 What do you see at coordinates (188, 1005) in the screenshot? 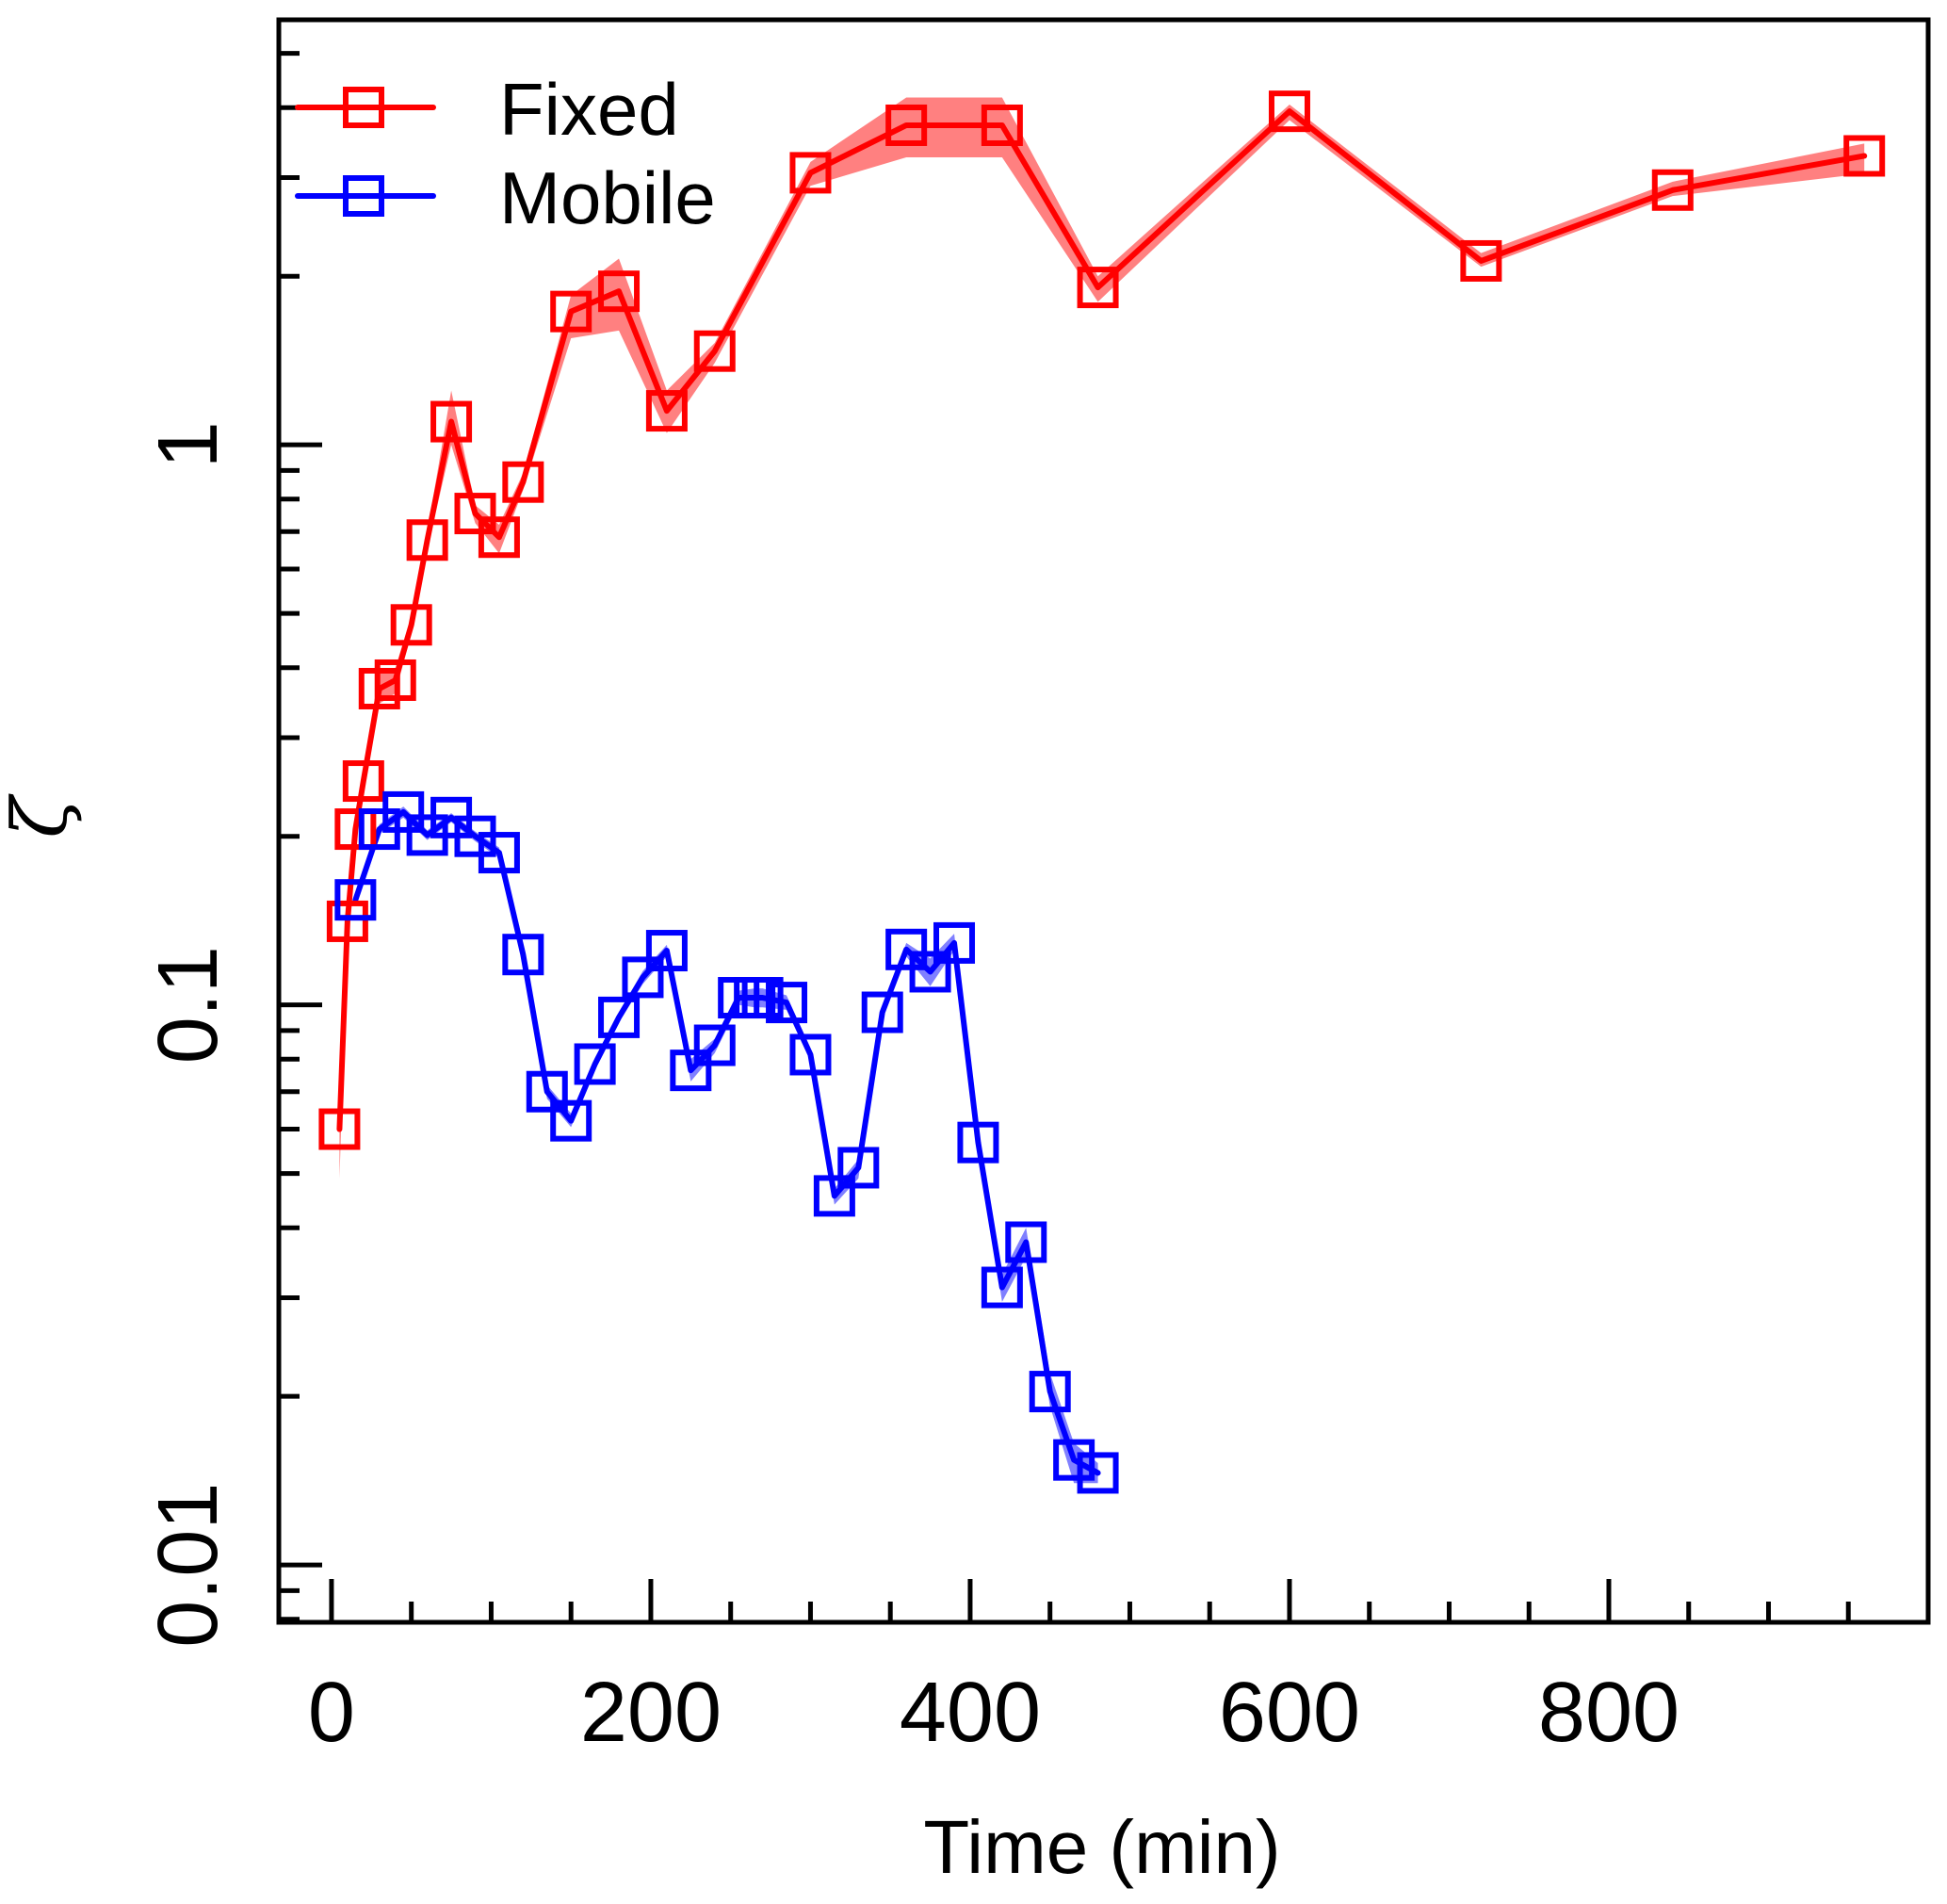
I see `y-tick-label: 0.1` at bounding box center [188, 1005].